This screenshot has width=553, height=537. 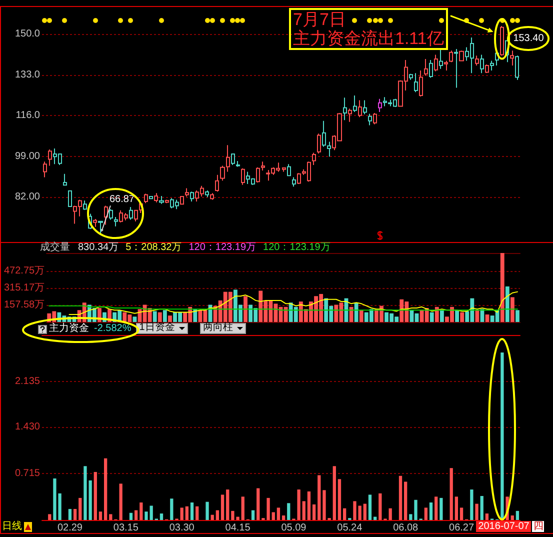 What do you see at coordinates (28, 116) in the screenshot?
I see `y-tick-label: 116.0` at bounding box center [28, 116].